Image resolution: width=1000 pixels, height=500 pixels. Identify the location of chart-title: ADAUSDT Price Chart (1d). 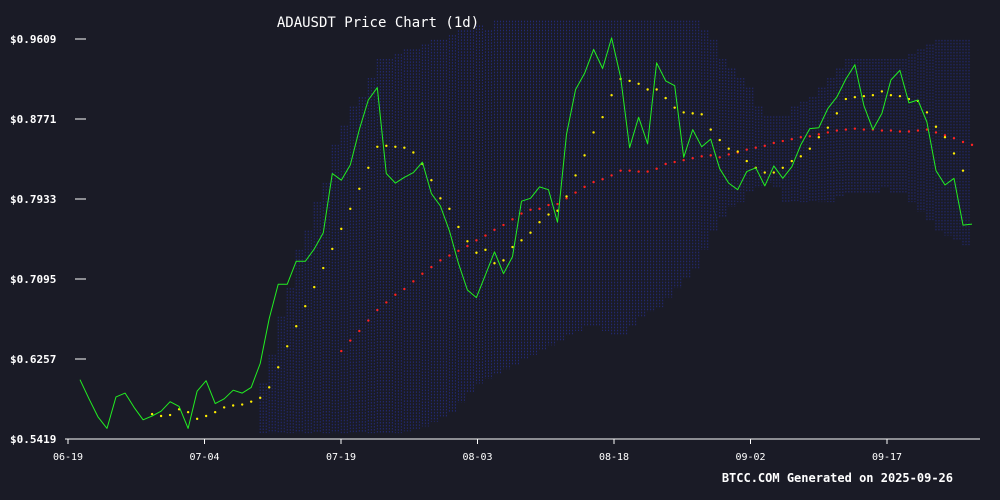
(378, 23).